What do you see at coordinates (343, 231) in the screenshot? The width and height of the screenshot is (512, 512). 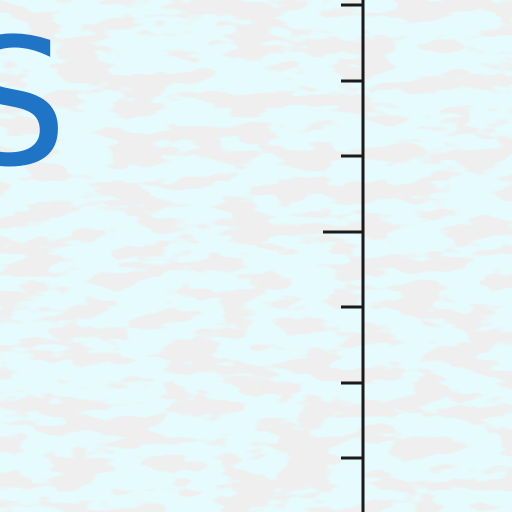 I see `ruler-ticks` at bounding box center [343, 231].